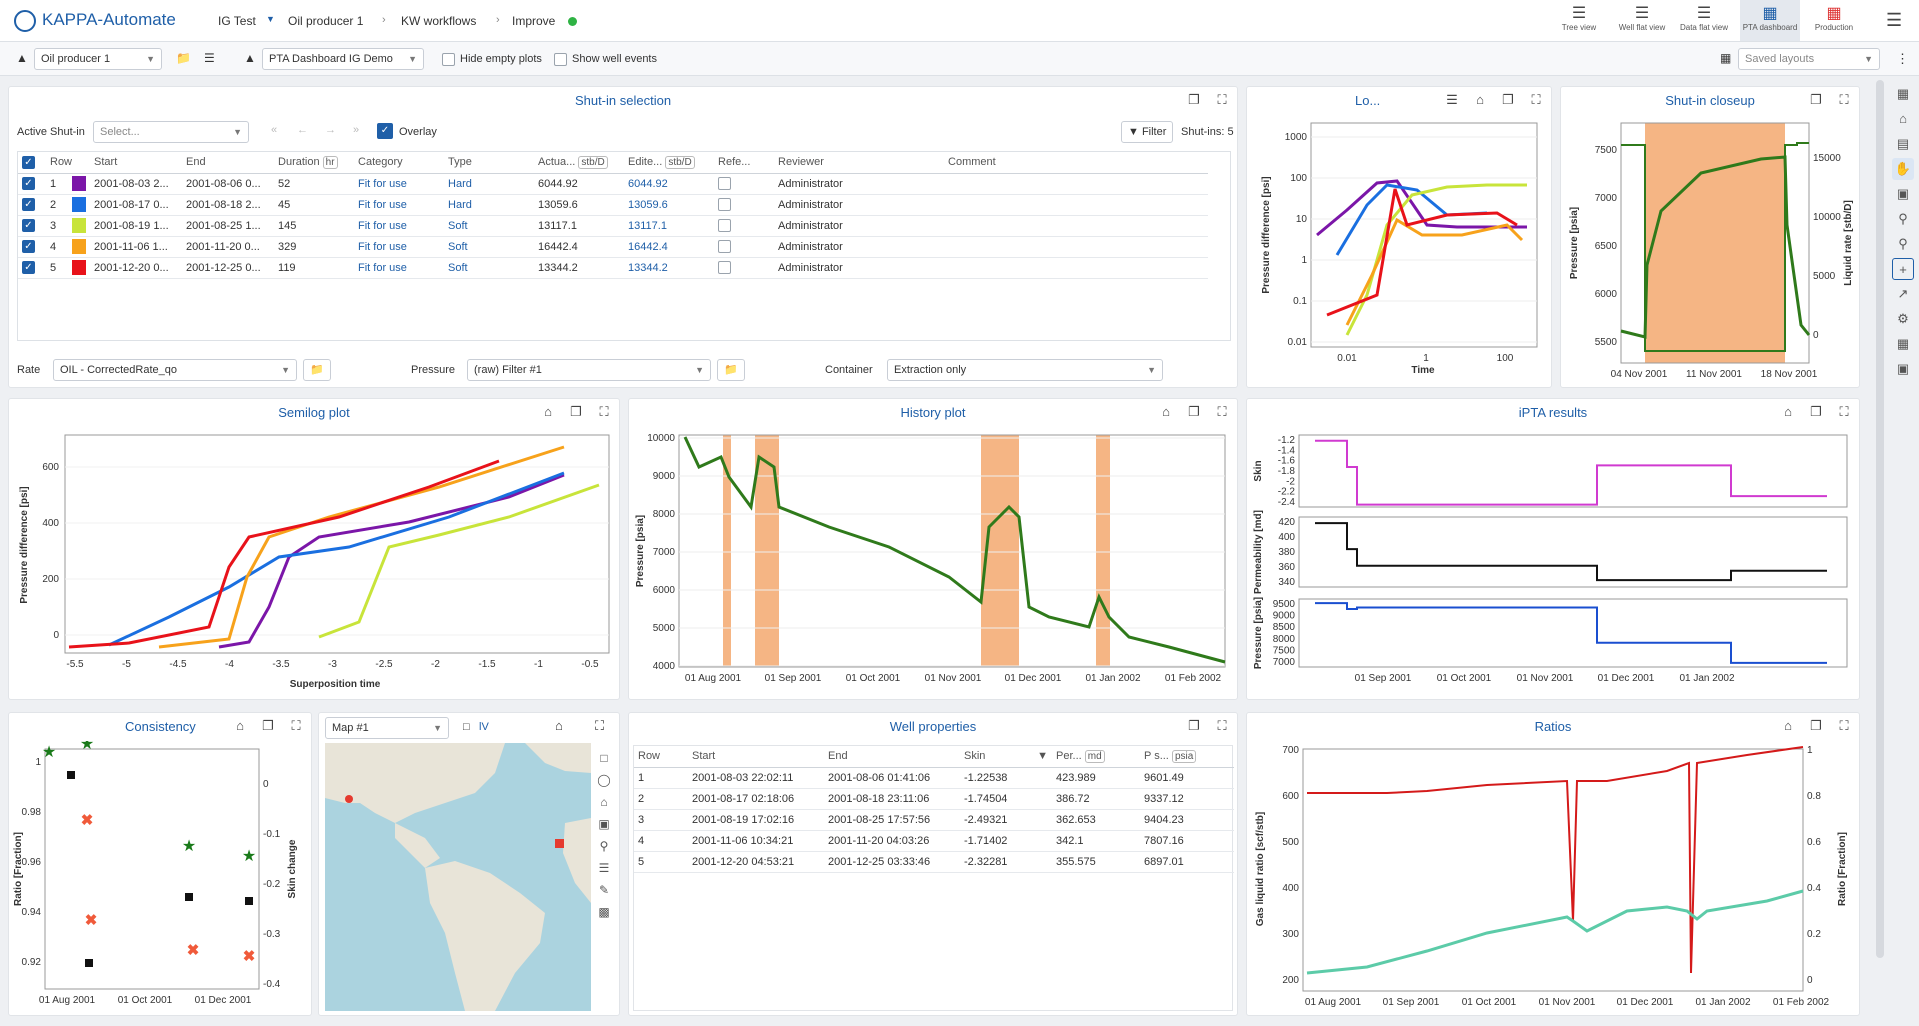  I want to click on settings-icon: ⋮, so click(1902, 58).